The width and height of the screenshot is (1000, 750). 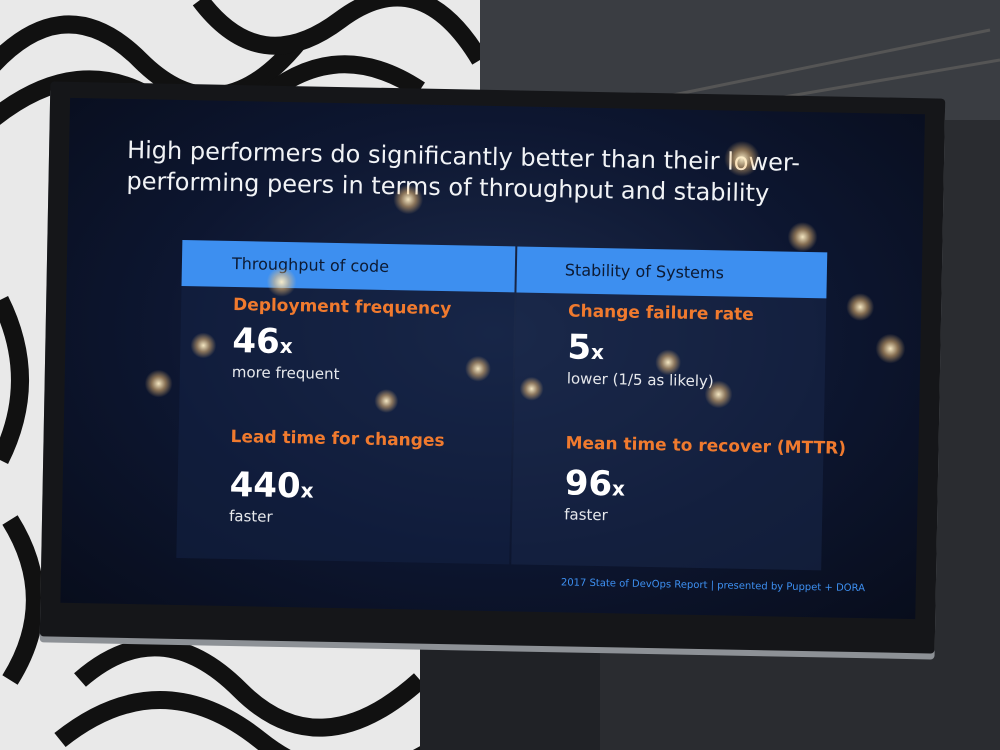 What do you see at coordinates (285, 373) in the screenshot?
I see `metric-description: more frequent` at bounding box center [285, 373].